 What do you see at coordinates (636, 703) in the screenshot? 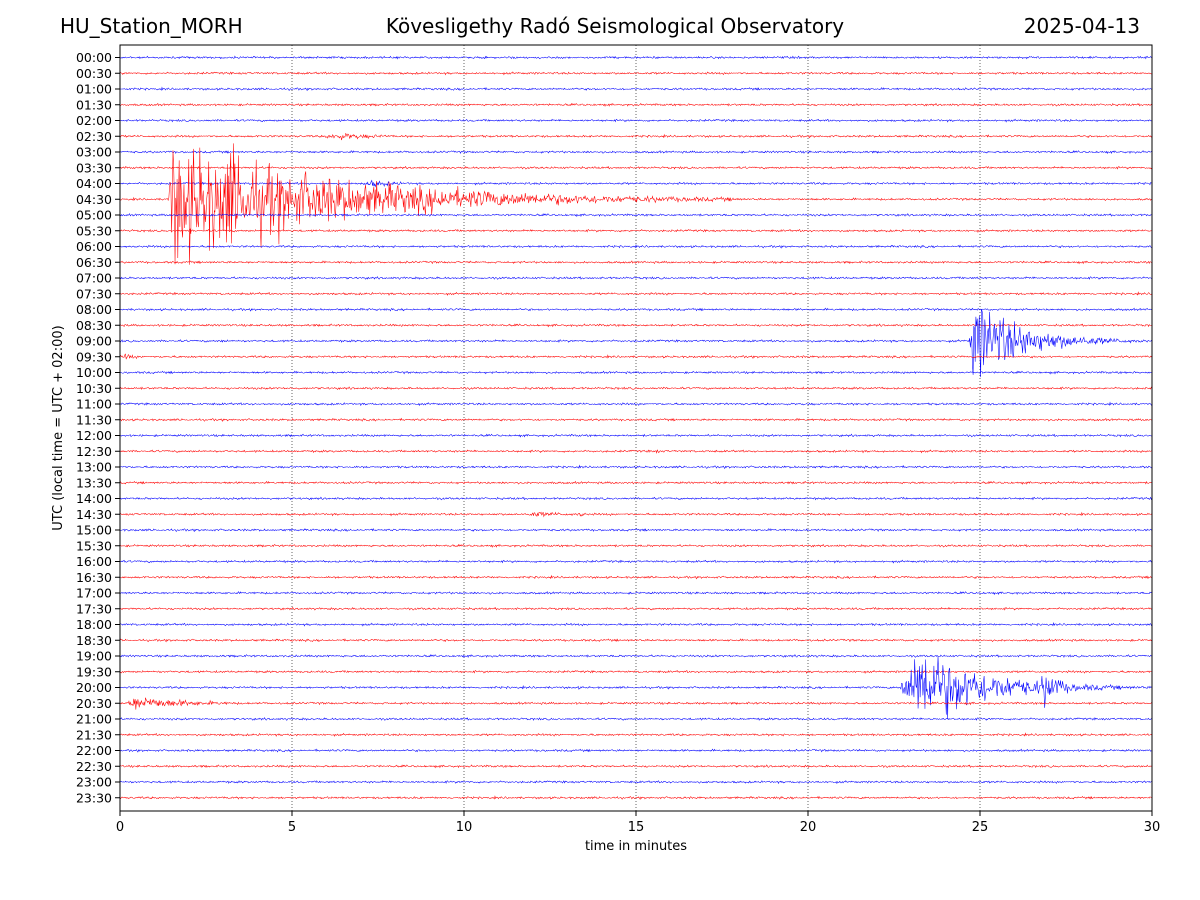
I see `trace-row-2030` at bounding box center [636, 703].